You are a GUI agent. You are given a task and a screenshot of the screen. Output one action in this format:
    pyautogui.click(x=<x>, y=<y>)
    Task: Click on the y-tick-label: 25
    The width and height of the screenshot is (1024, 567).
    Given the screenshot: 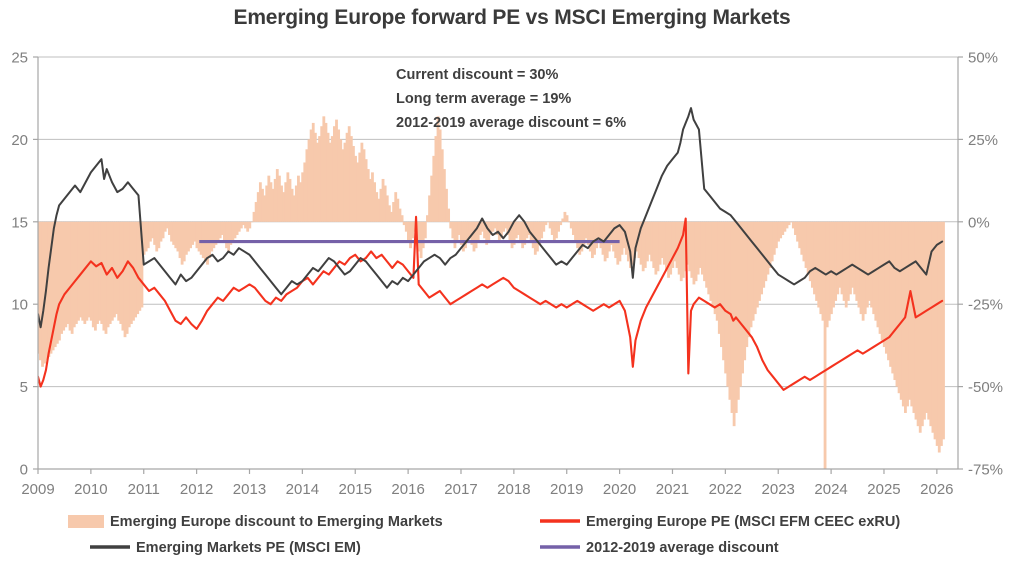 What is the action you would take?
    pyautogui.click(x=19, y=58)
    